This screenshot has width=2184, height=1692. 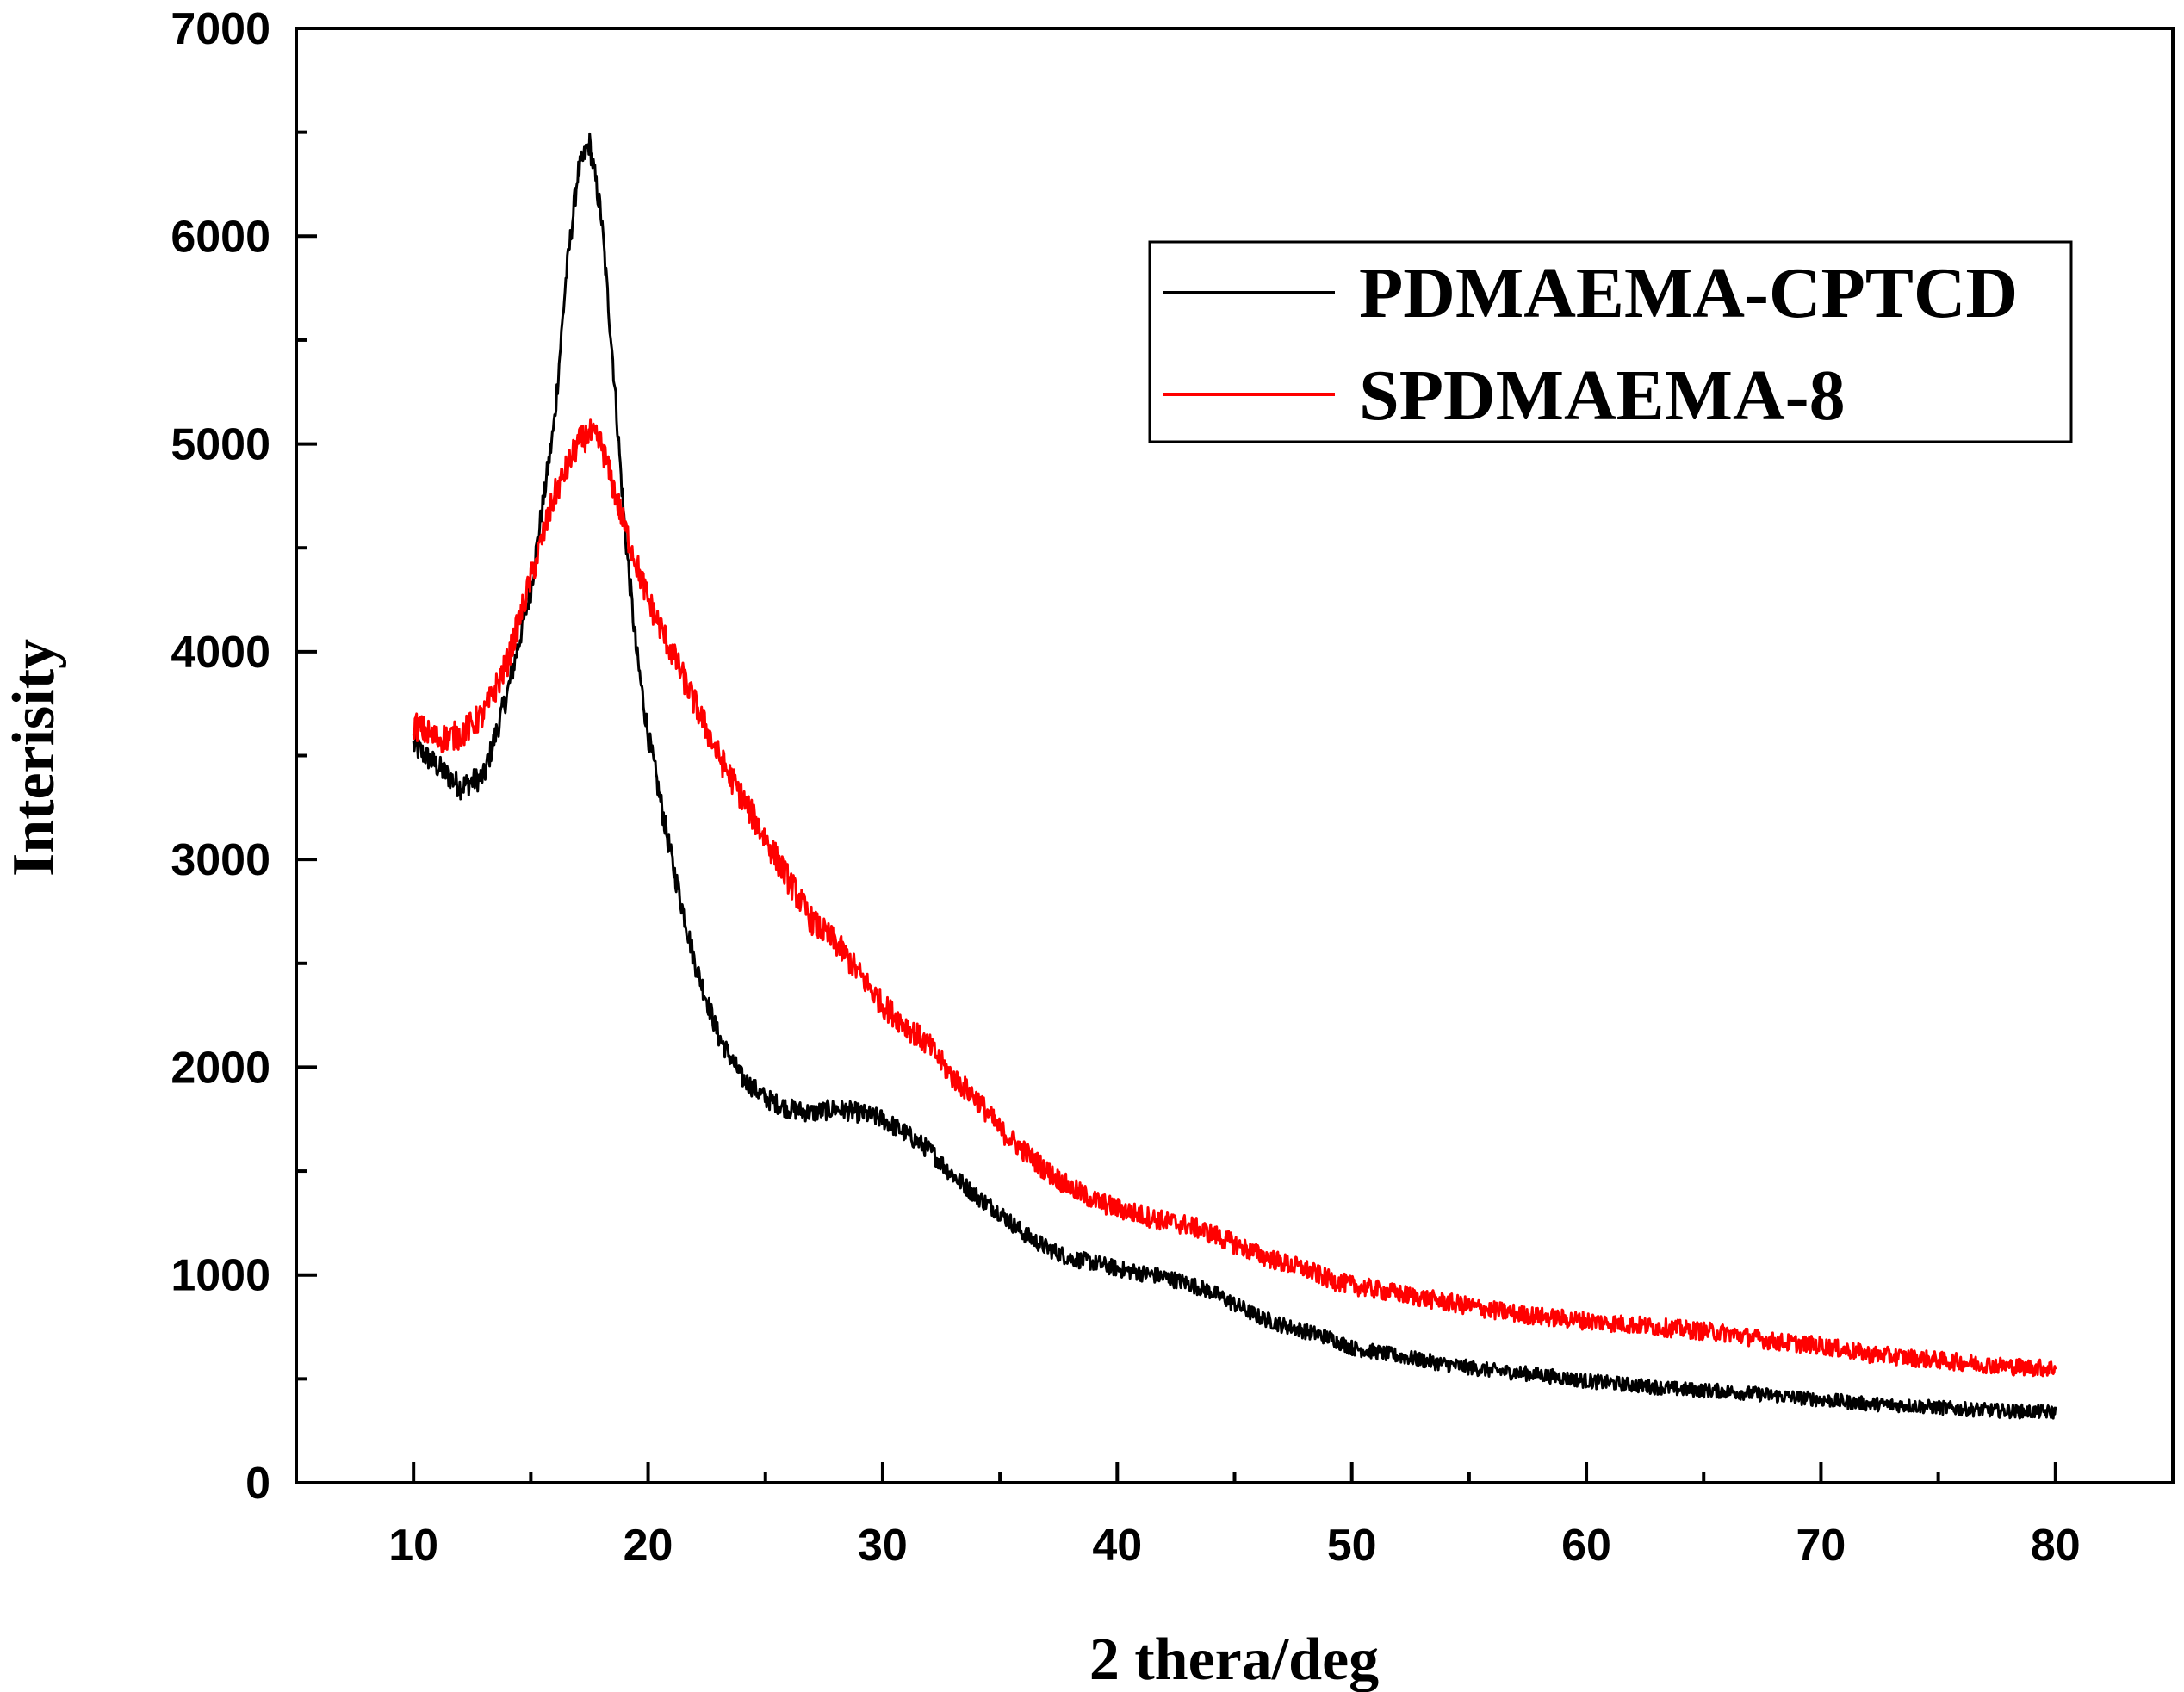 What do you see at coordinates (220, 445) in the screenshot?
I see `y-tick-label-5000: 5000` at bounding box center [220, 445].